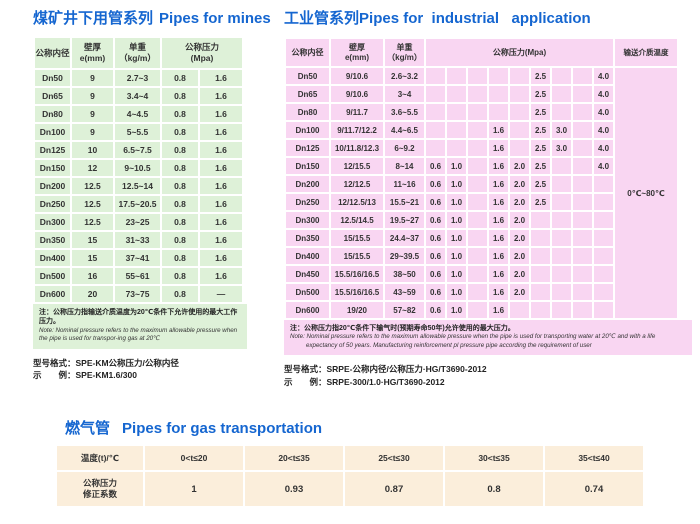  Describe the element at coordinates (138, 276) in the screenshot. I see `table-row: Dn500 16 55~61 0.8 1.6` at that location.